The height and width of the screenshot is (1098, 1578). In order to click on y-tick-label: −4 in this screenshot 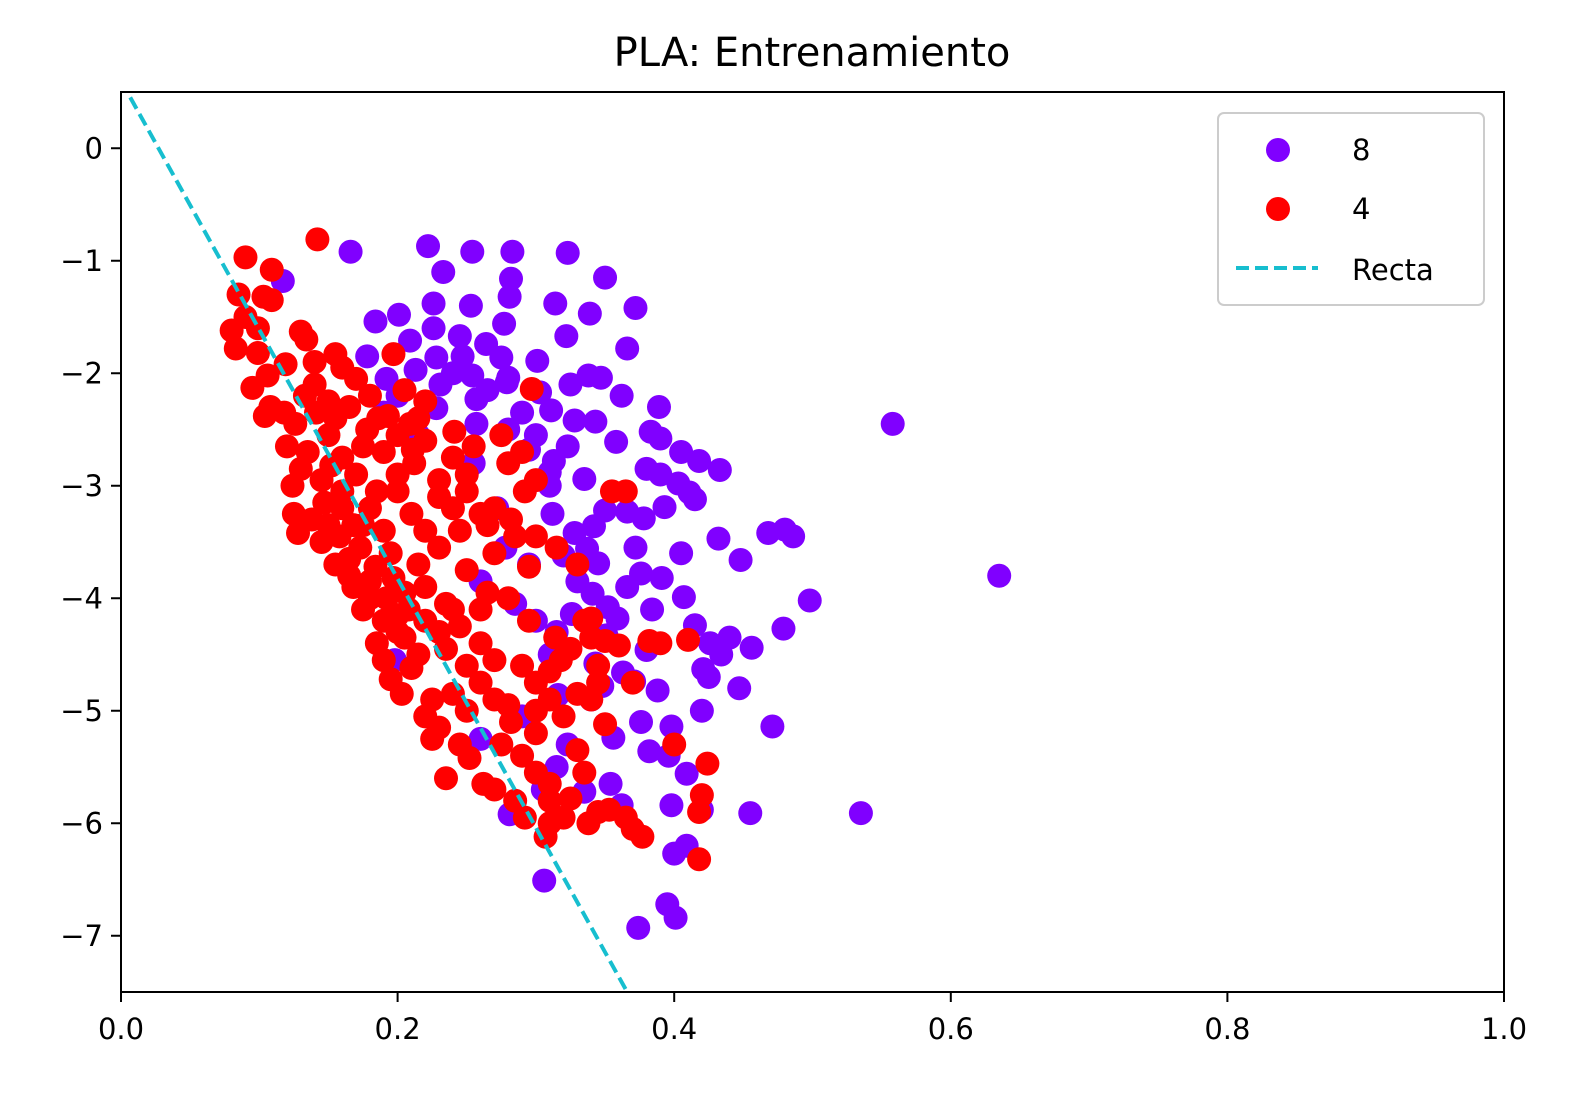, I will do `click(81, 598)`.